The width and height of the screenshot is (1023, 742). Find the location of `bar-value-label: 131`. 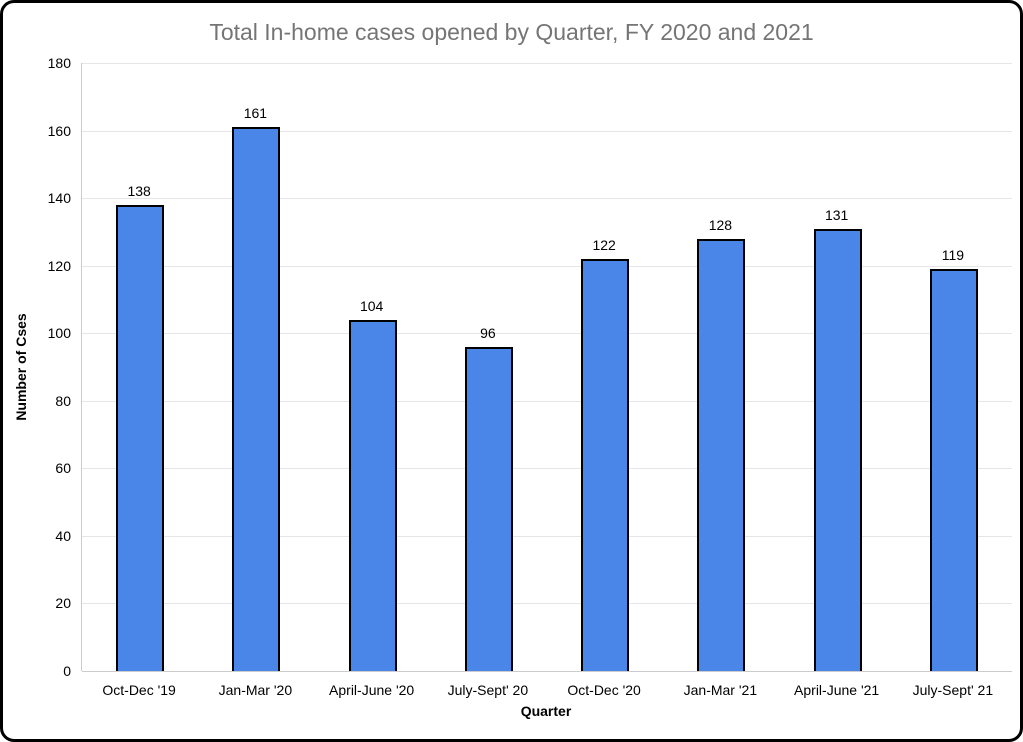

bar-value-label: 131 is located at coordinates (836, 214).